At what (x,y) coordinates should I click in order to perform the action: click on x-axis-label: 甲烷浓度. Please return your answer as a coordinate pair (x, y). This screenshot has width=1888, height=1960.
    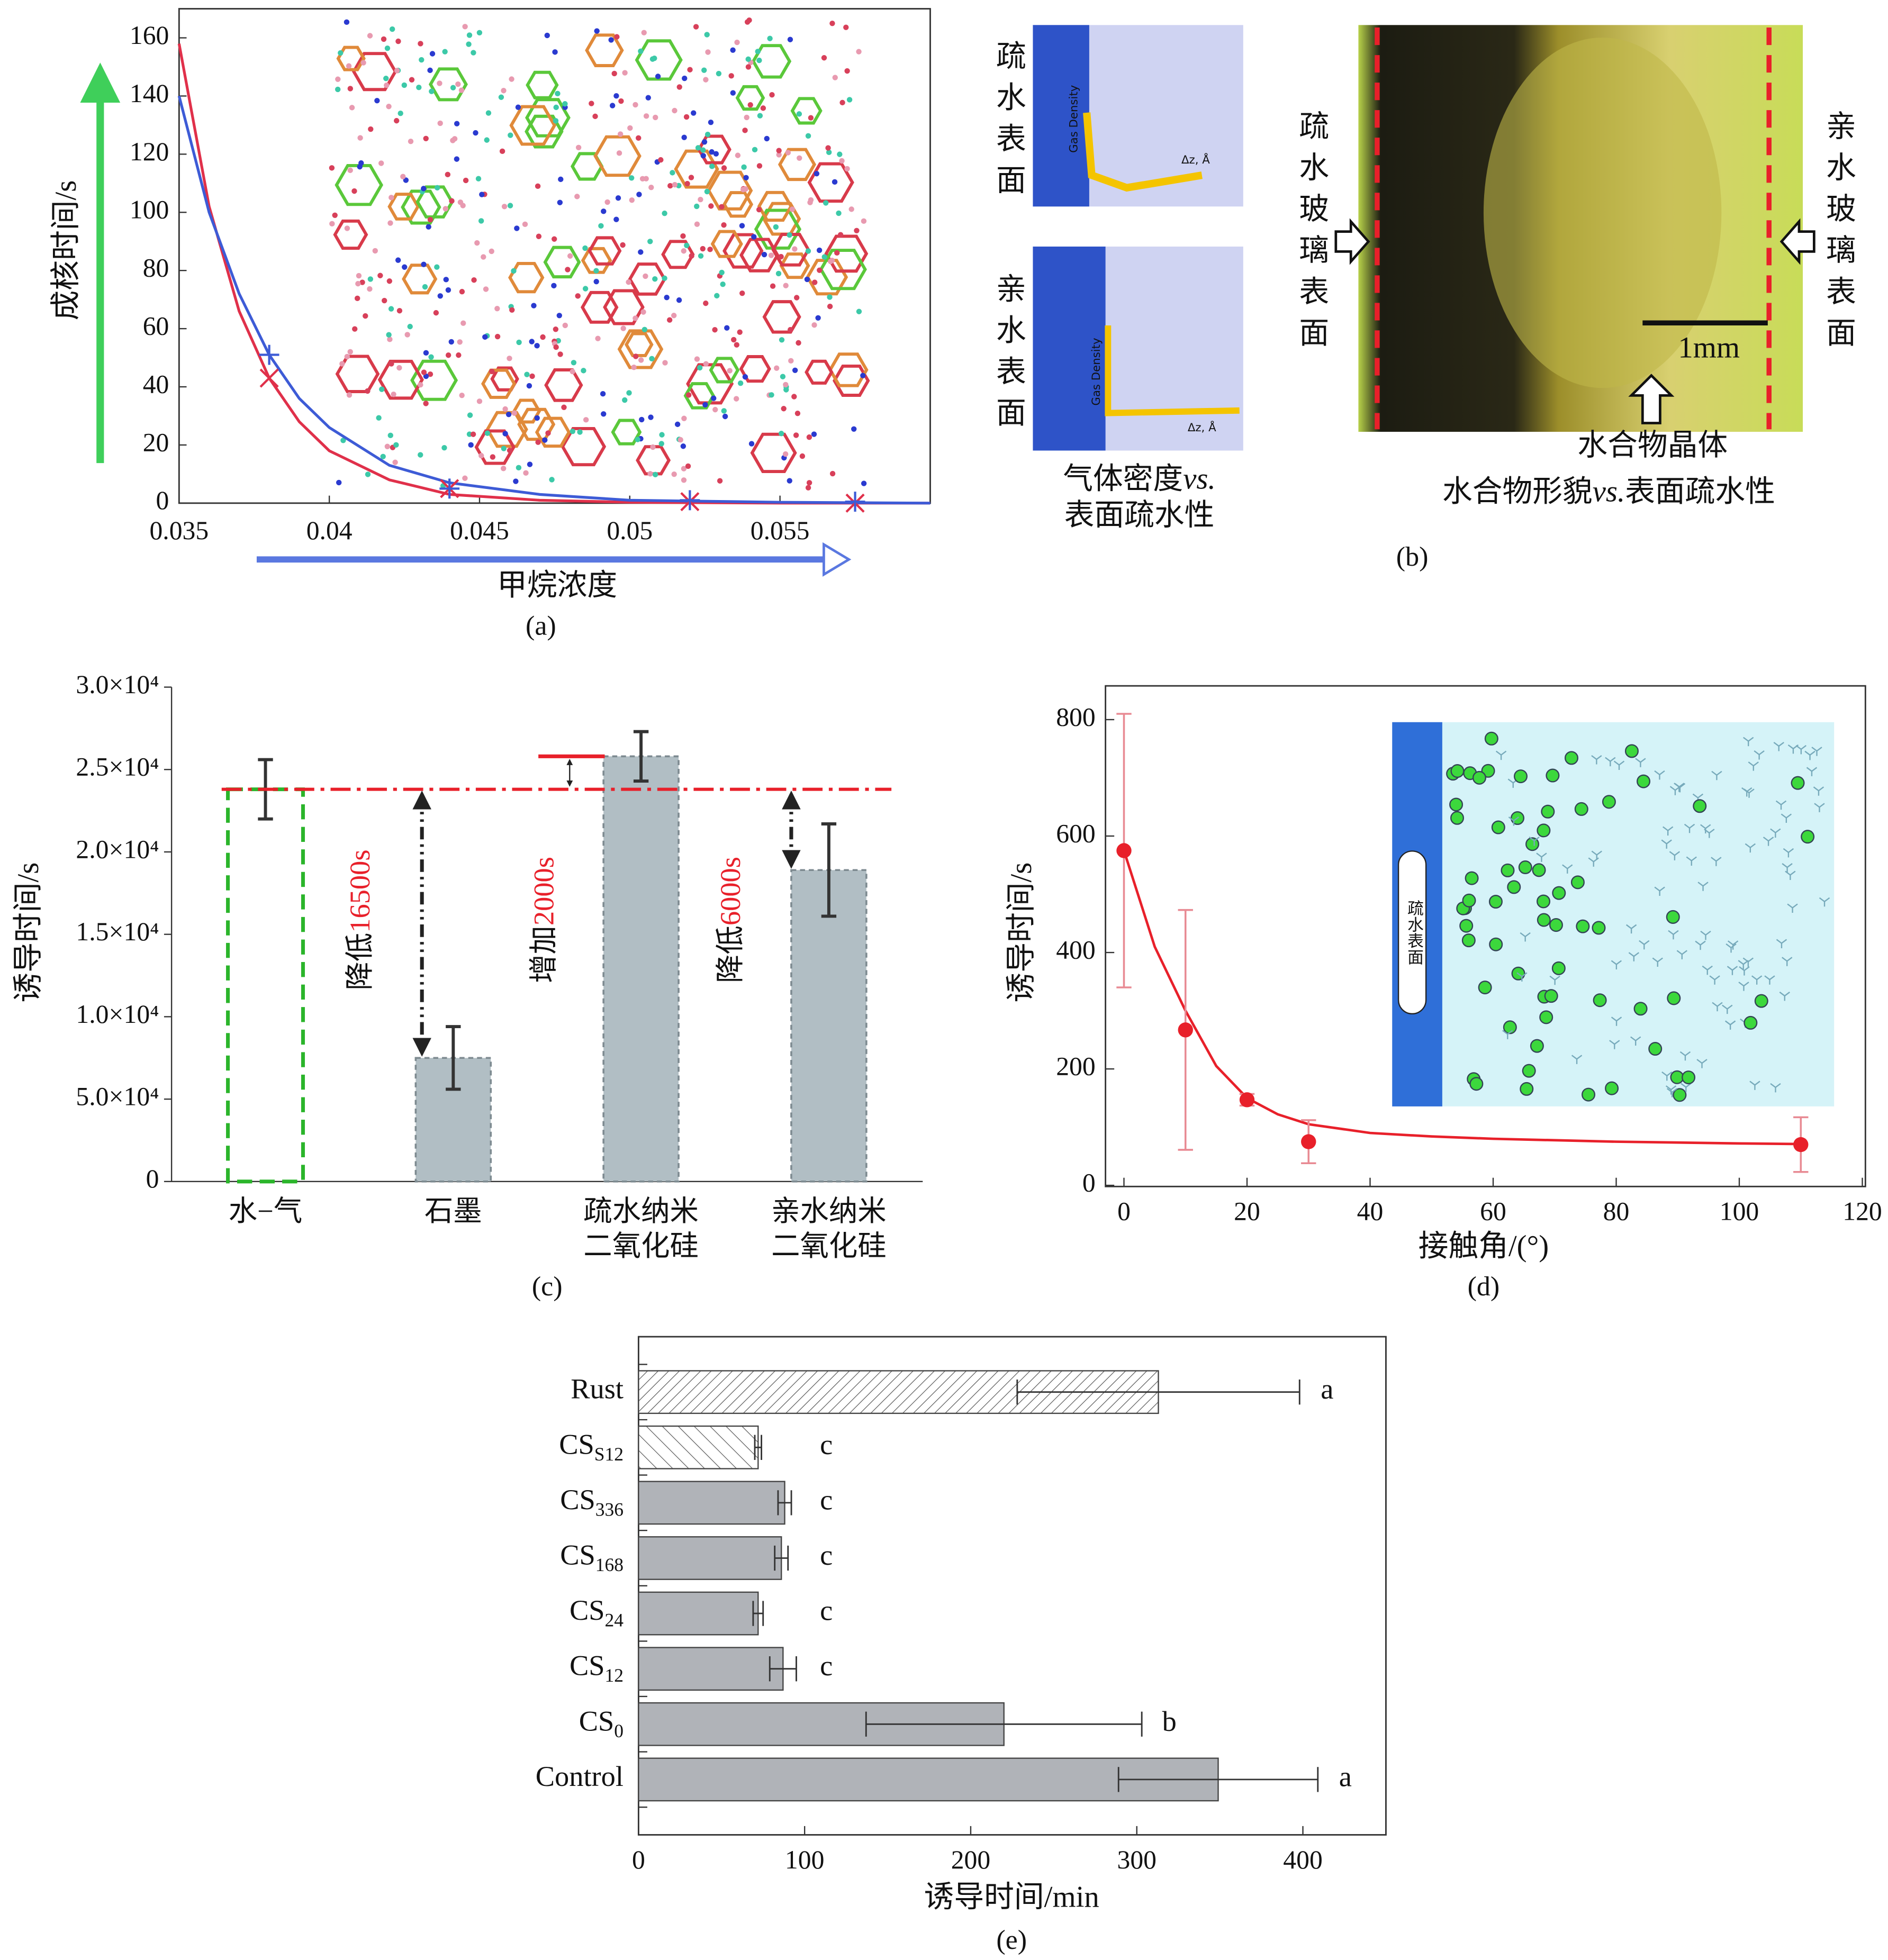
    Looking at the image, I should click on (557, 585).